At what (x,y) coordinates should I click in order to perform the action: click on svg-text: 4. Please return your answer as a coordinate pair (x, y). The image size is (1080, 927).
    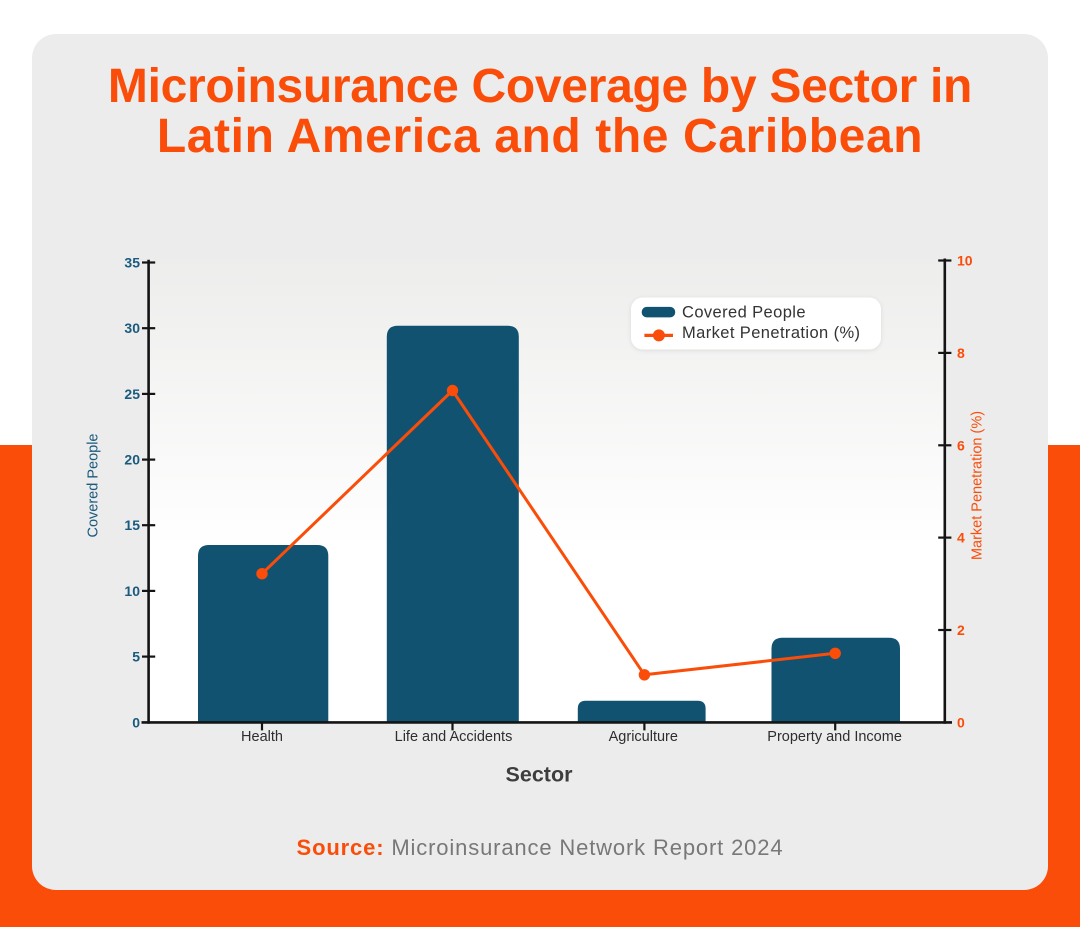
    Looking at the image, I should click on (961, 538).